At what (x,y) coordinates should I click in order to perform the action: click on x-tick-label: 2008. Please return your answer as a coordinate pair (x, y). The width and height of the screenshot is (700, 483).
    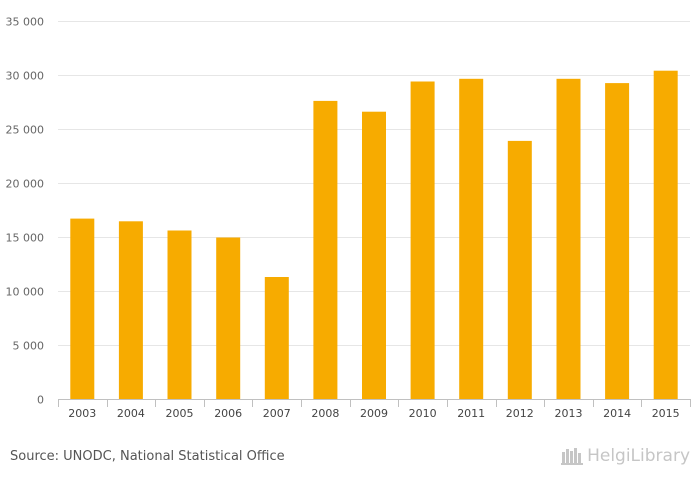
    Looking at the image, I should click on (325, 413).